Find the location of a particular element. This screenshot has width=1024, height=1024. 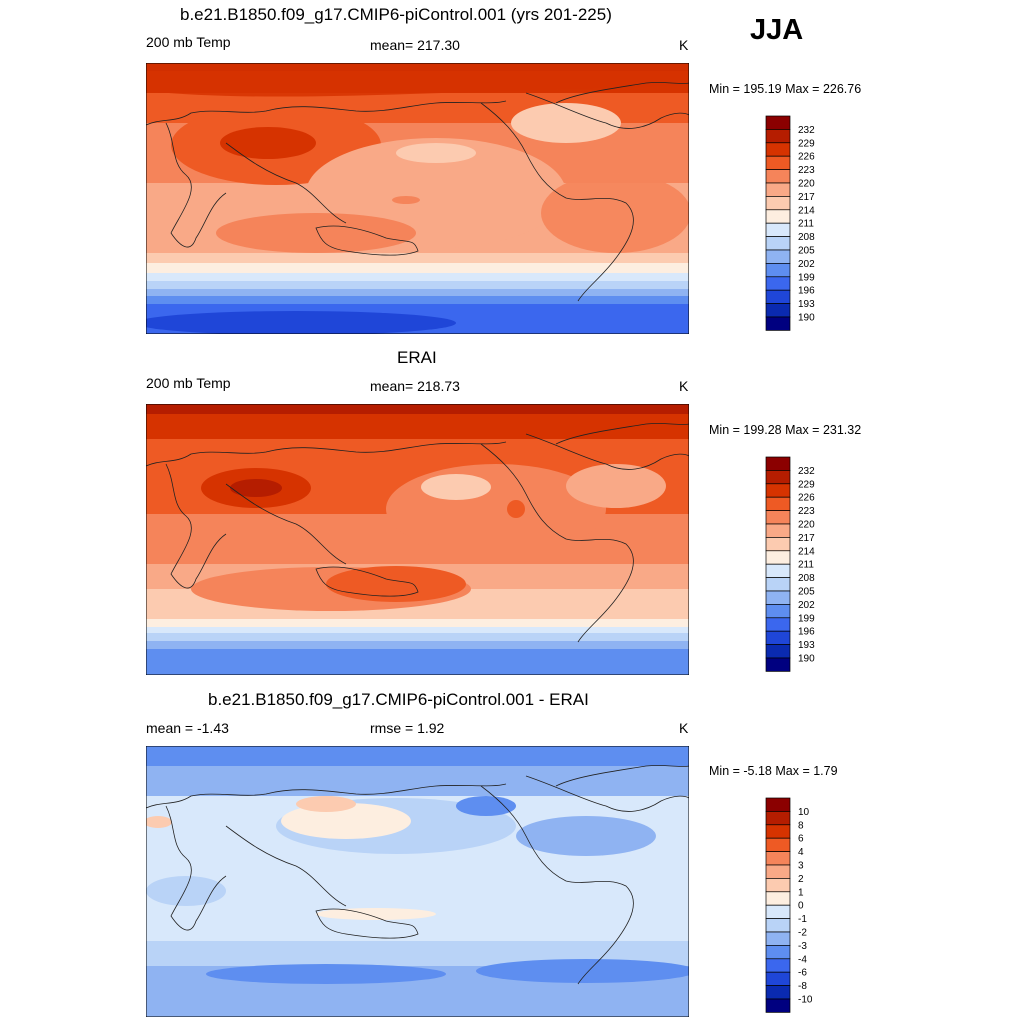

colorbar-tick-label: 0 is located at coordinates (801, 906).